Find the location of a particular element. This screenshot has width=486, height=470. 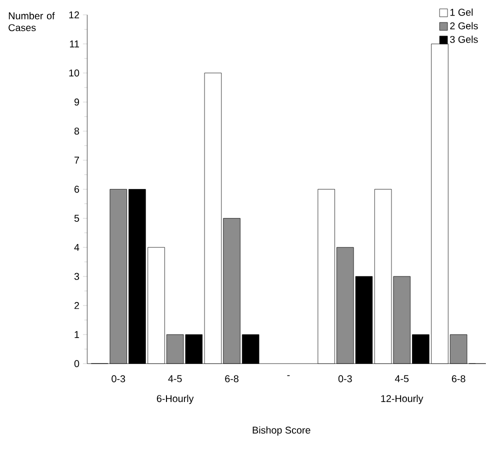

y-tick-label: 2 is located at coordinates (77, 306).